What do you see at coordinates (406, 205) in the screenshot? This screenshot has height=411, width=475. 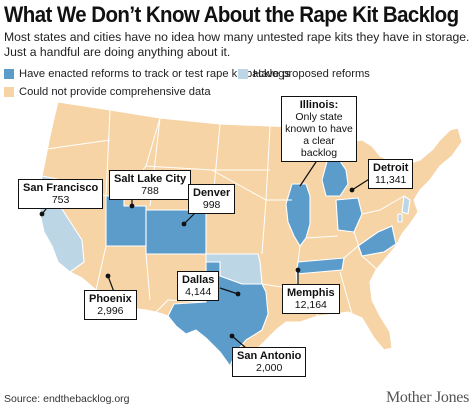 I see `state-new-jersey` at bounding box center [406, 205].